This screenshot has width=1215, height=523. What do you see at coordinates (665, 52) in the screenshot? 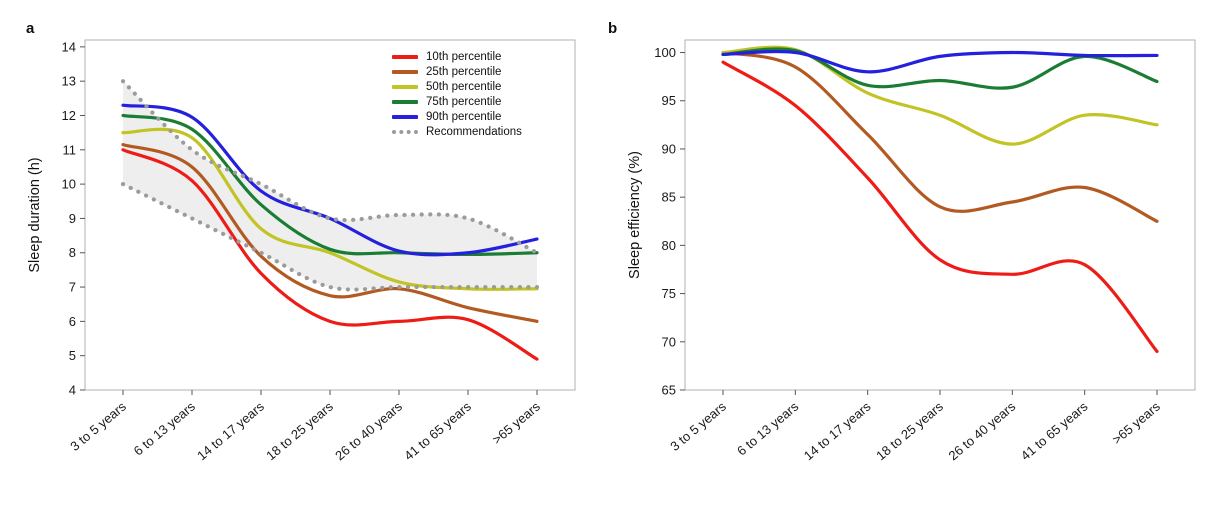
I see `y-tick-label: 100` at bounding box center [665, 52].